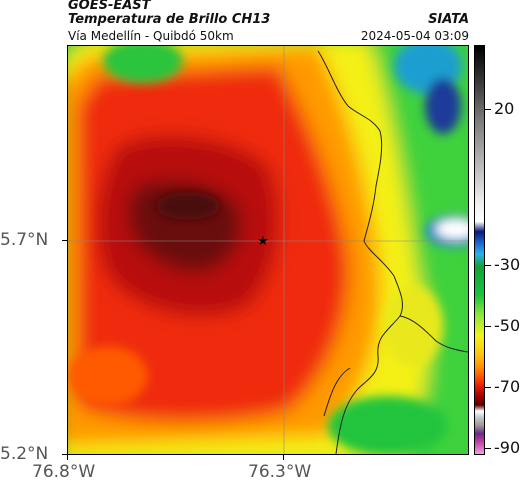 This screenshot has height=491, width=526. What do you see at coordinates (360, 252) in the screenshot?
I see `department-border` at bounding box center [360, 252].